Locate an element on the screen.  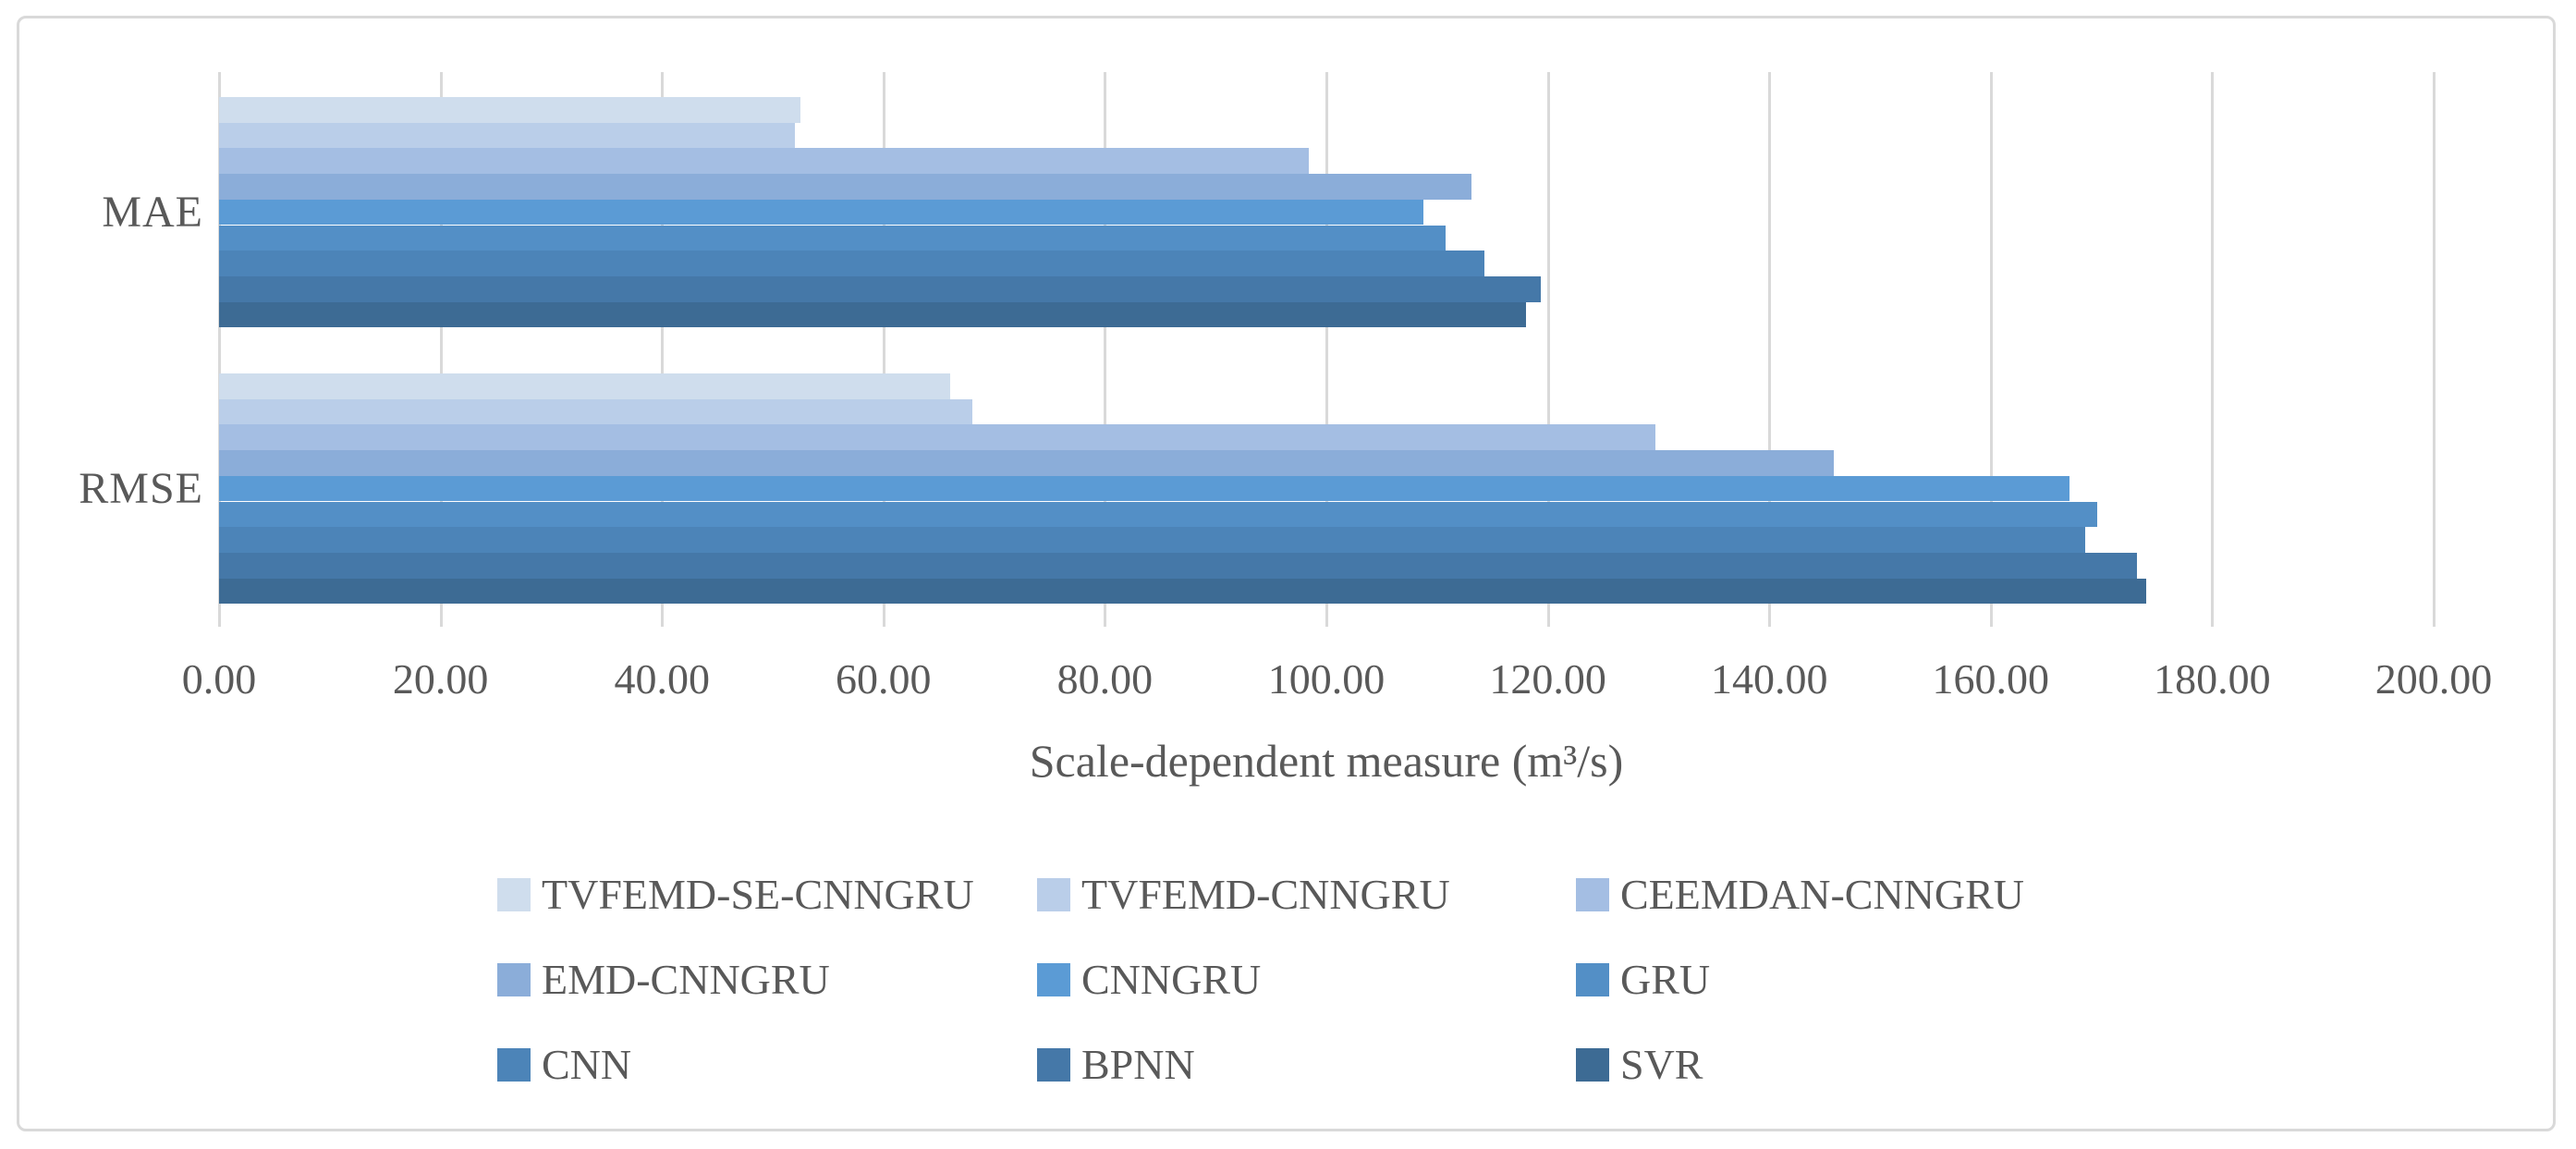
tick-label-200.00: 200.00 is located at coordinates (2434, 679).